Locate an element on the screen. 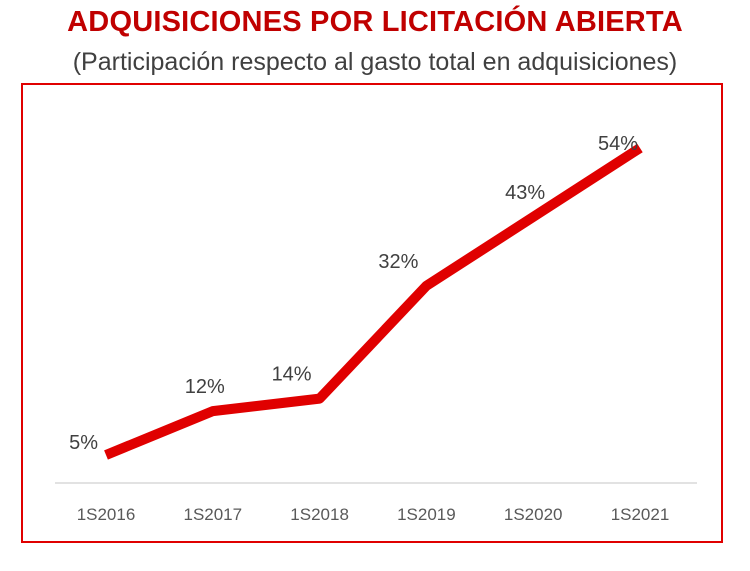 The height and width of the screenshot is (571, 750). data-label: 5% is located at coordinates (83, 443).